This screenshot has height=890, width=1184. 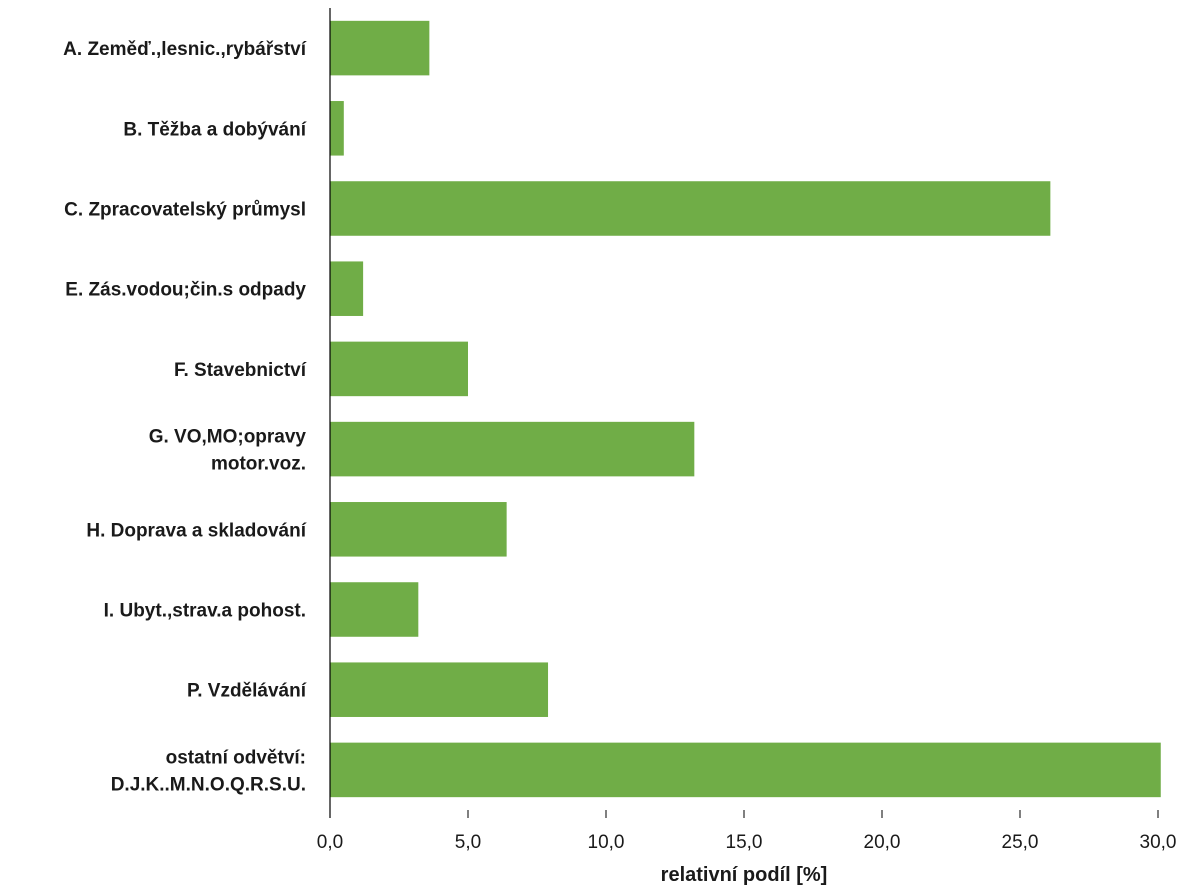 I want to click on x-tick-label: 0,0, so click(x=330, y=842).